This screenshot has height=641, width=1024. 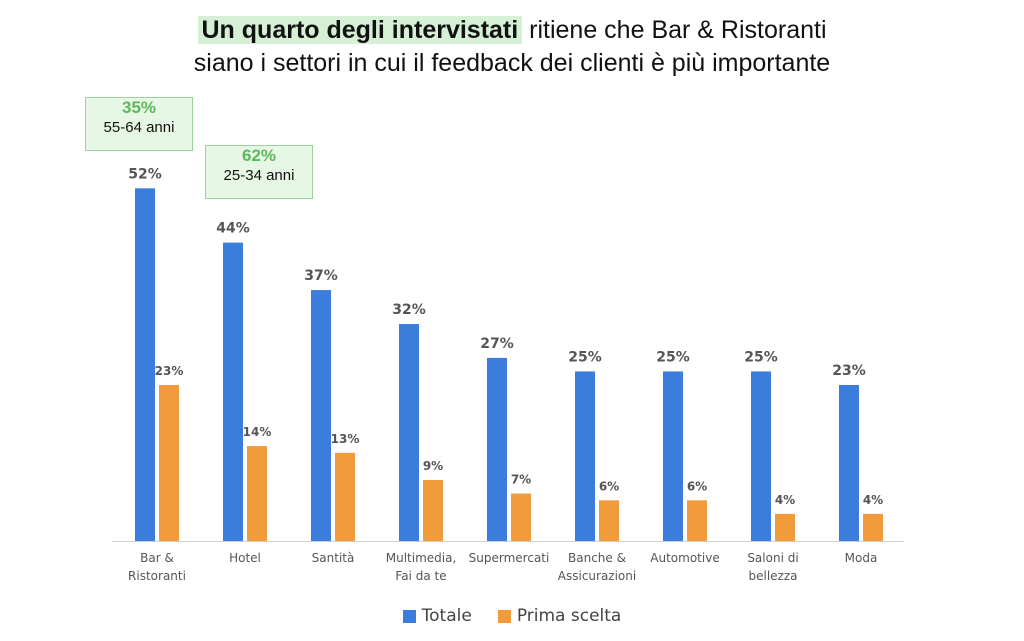 I want to click on category-label: Bar &, so click(x=157, y=558).